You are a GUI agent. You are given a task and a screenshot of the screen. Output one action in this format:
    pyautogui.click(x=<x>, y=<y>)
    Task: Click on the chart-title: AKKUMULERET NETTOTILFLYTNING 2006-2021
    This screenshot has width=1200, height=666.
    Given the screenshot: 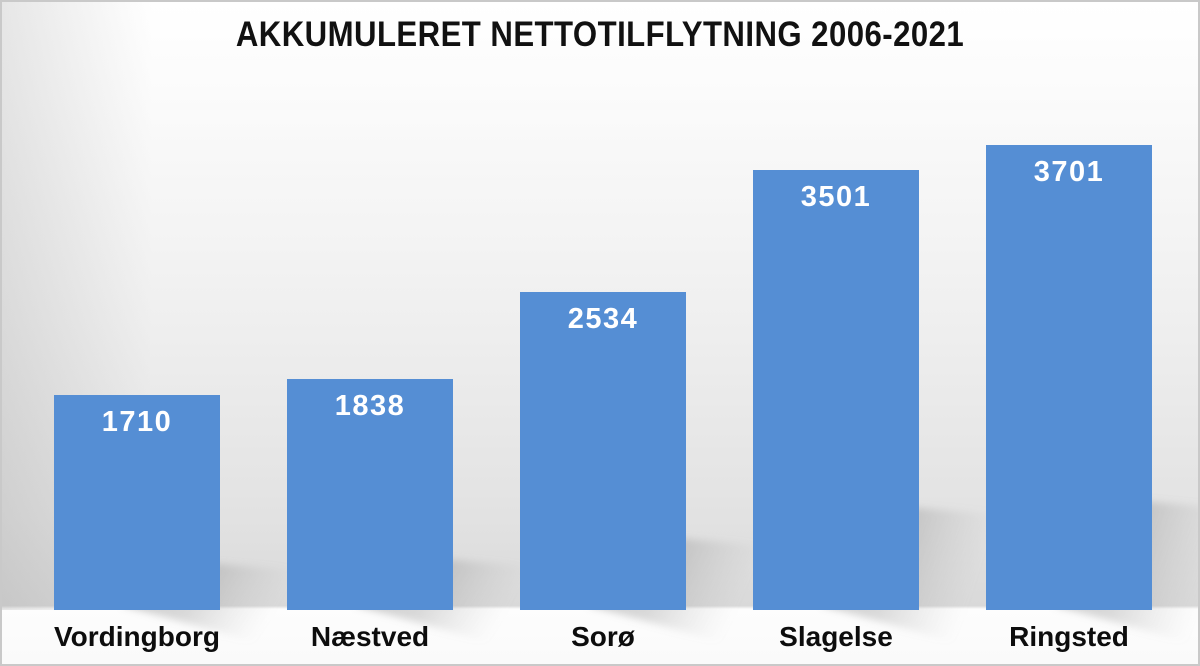 What is the action you would take?
    pyautogui.click(x=600, y=34)
    